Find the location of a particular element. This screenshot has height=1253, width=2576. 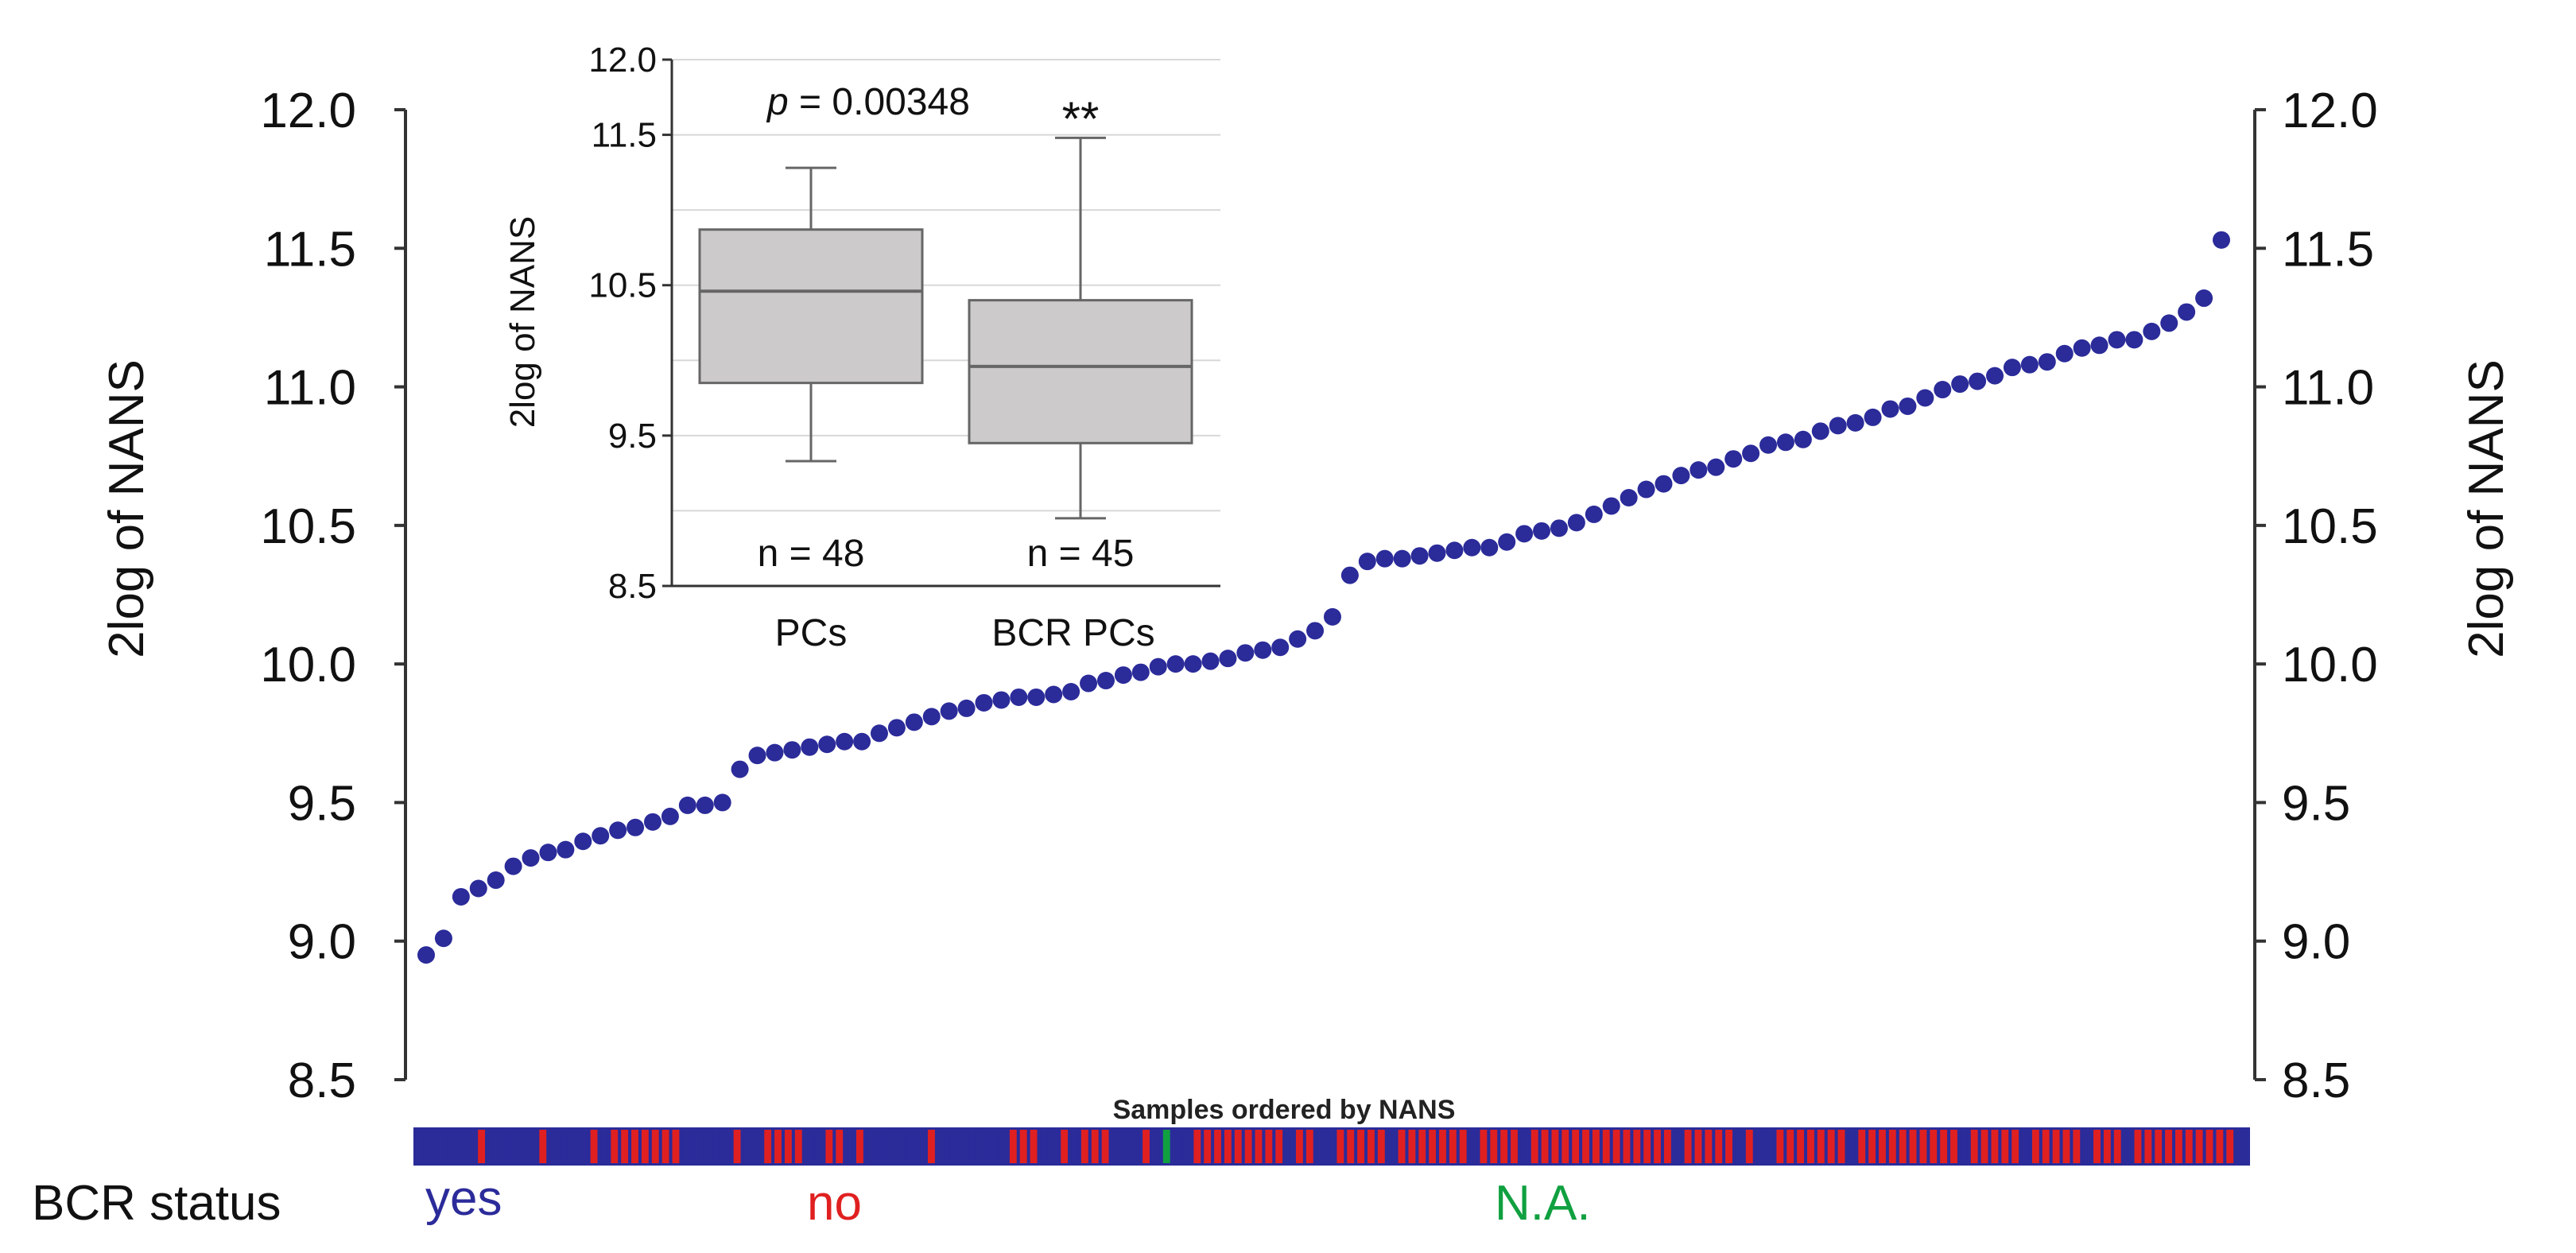

inset-y-axis-label: 2log of NANS is located at coordinates (522, 322).